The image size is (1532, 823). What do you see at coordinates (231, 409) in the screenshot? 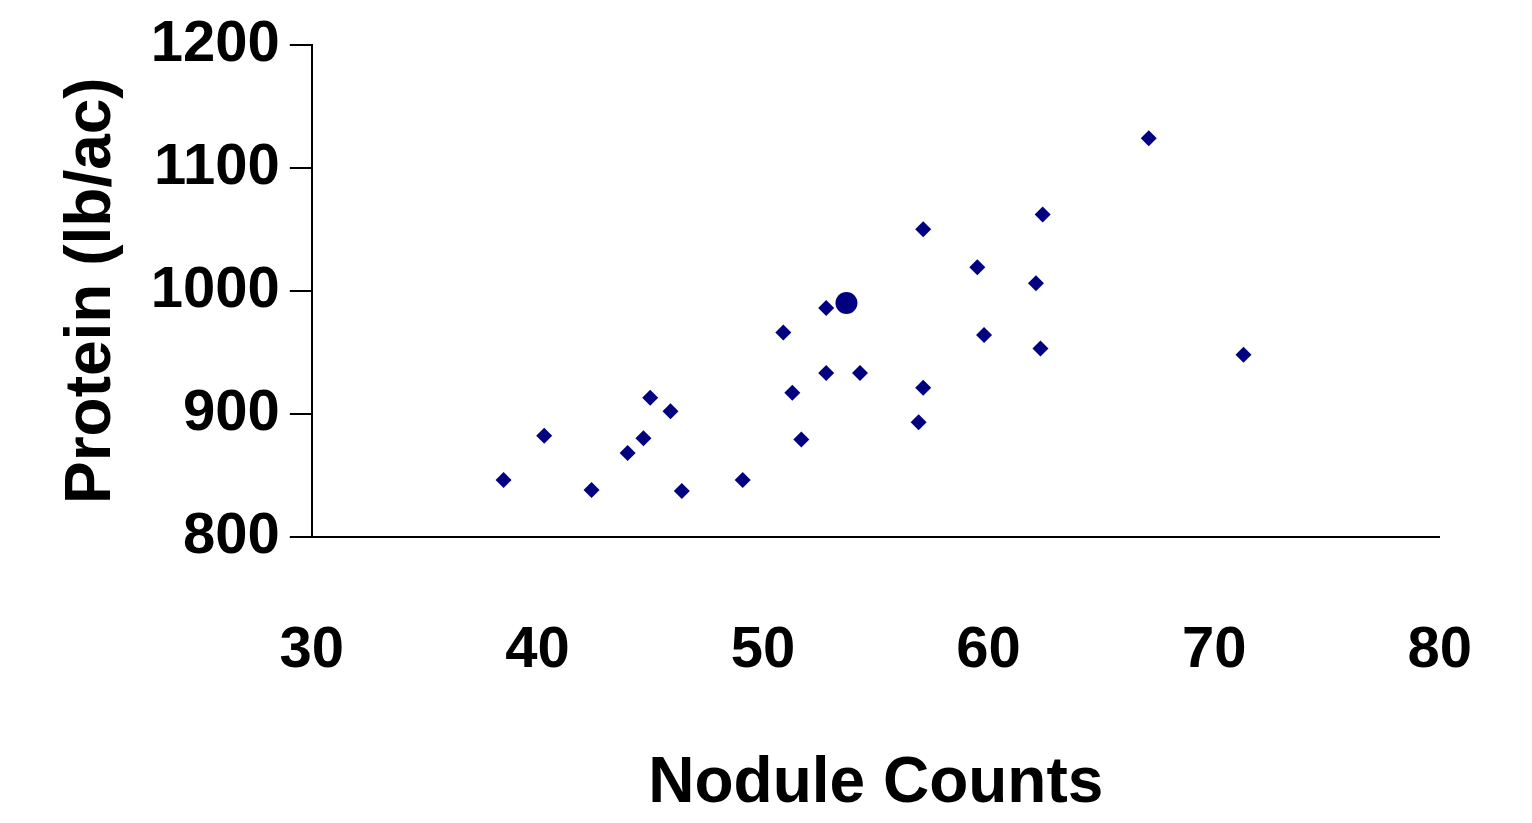
I see `y-tick-label: 900` at bounding box center [231, 409].